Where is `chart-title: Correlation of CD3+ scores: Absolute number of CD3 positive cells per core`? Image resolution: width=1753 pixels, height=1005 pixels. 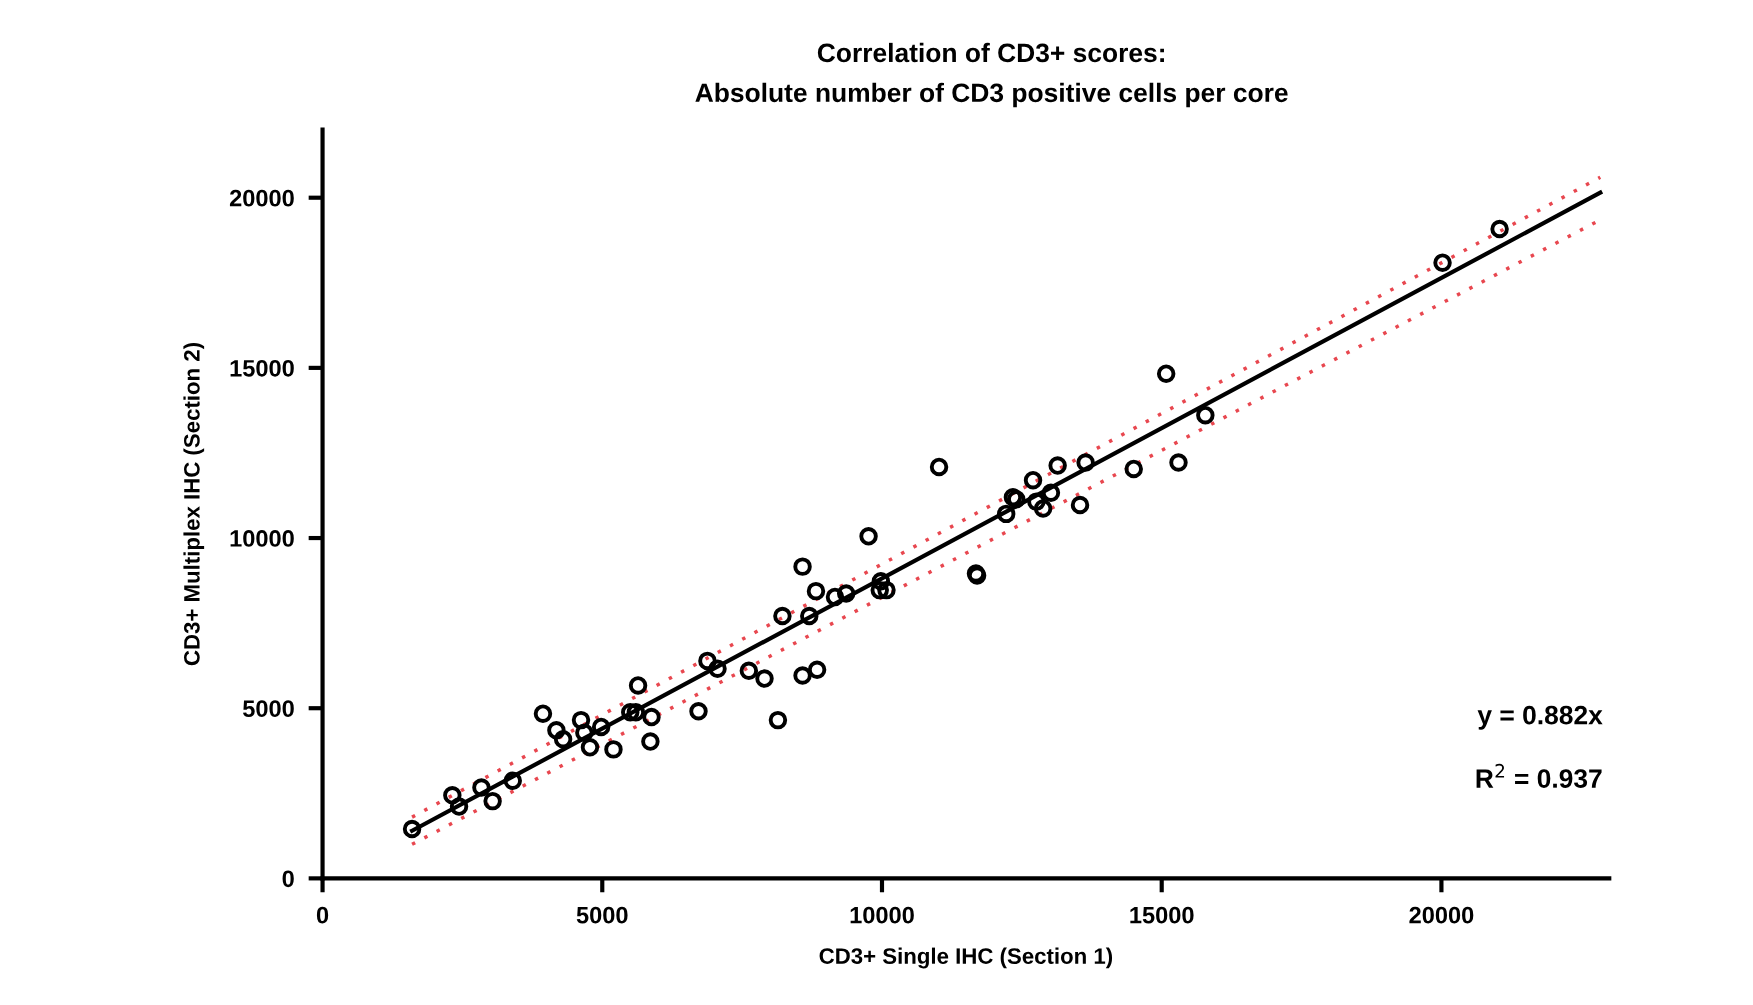
chart-title: Correlation of CD3+ scores: Absolute number of CD3 positive cells per core is located at coordinates (991, 75).